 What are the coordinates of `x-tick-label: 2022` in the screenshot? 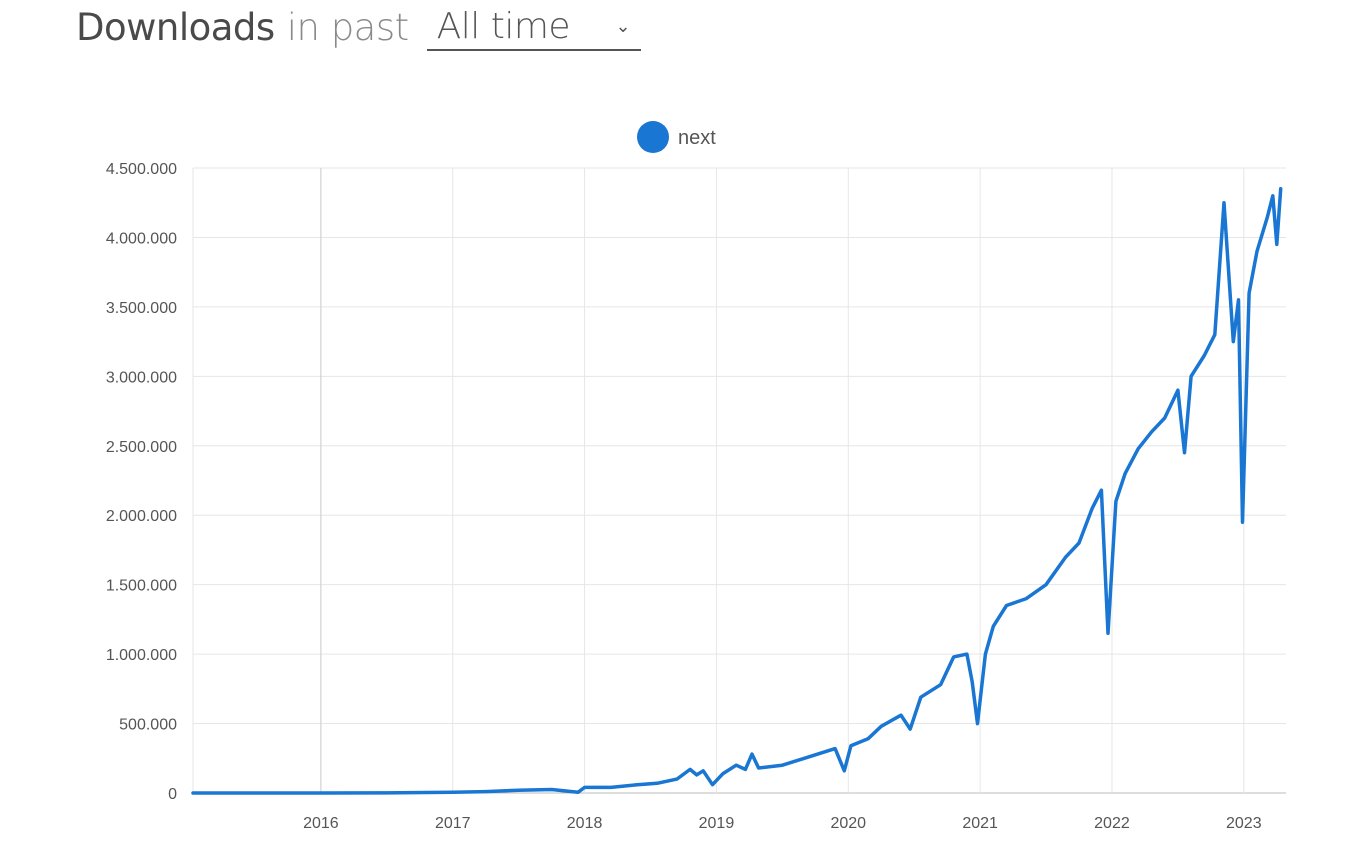 It's located at (1112, 823).